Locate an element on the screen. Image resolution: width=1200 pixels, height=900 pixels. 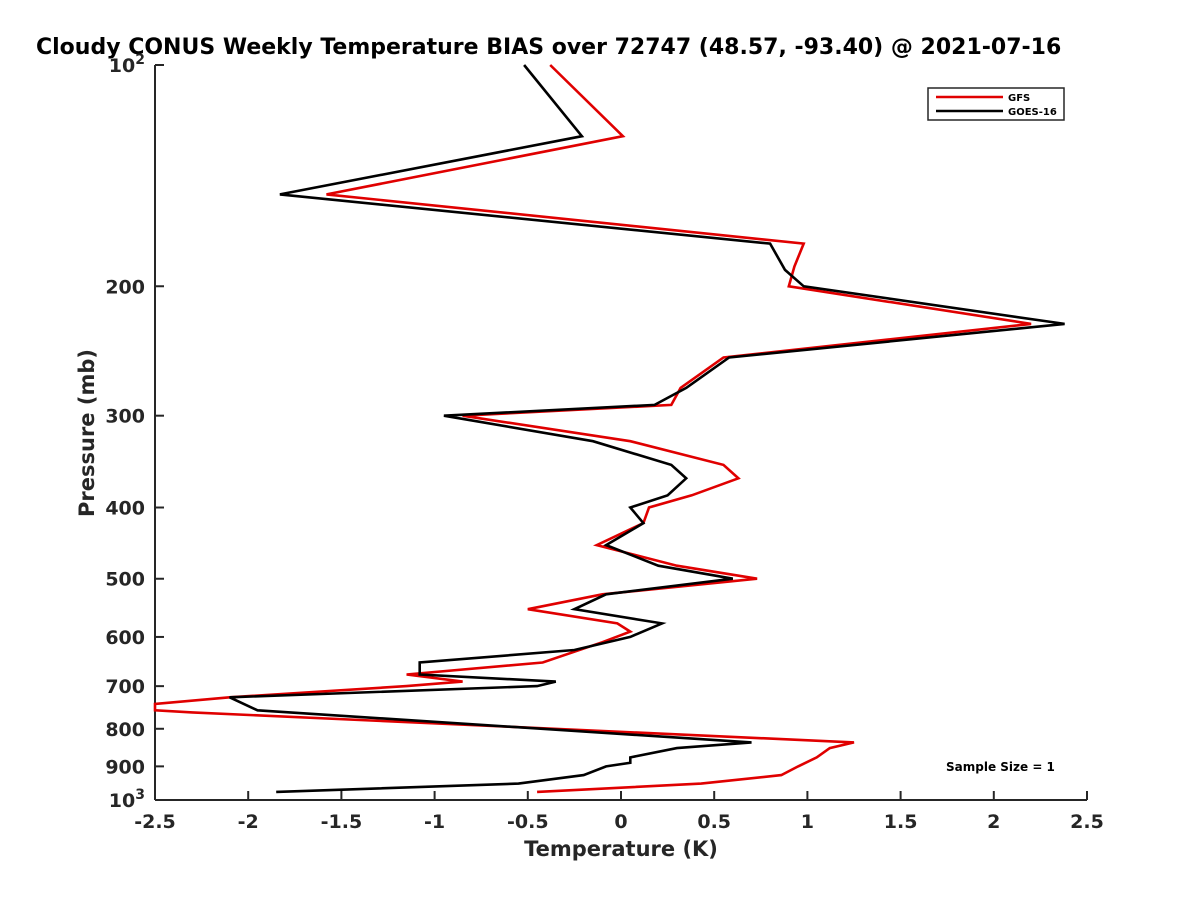
legend: GFS GOES-16 is located at coordinates (996, 104).